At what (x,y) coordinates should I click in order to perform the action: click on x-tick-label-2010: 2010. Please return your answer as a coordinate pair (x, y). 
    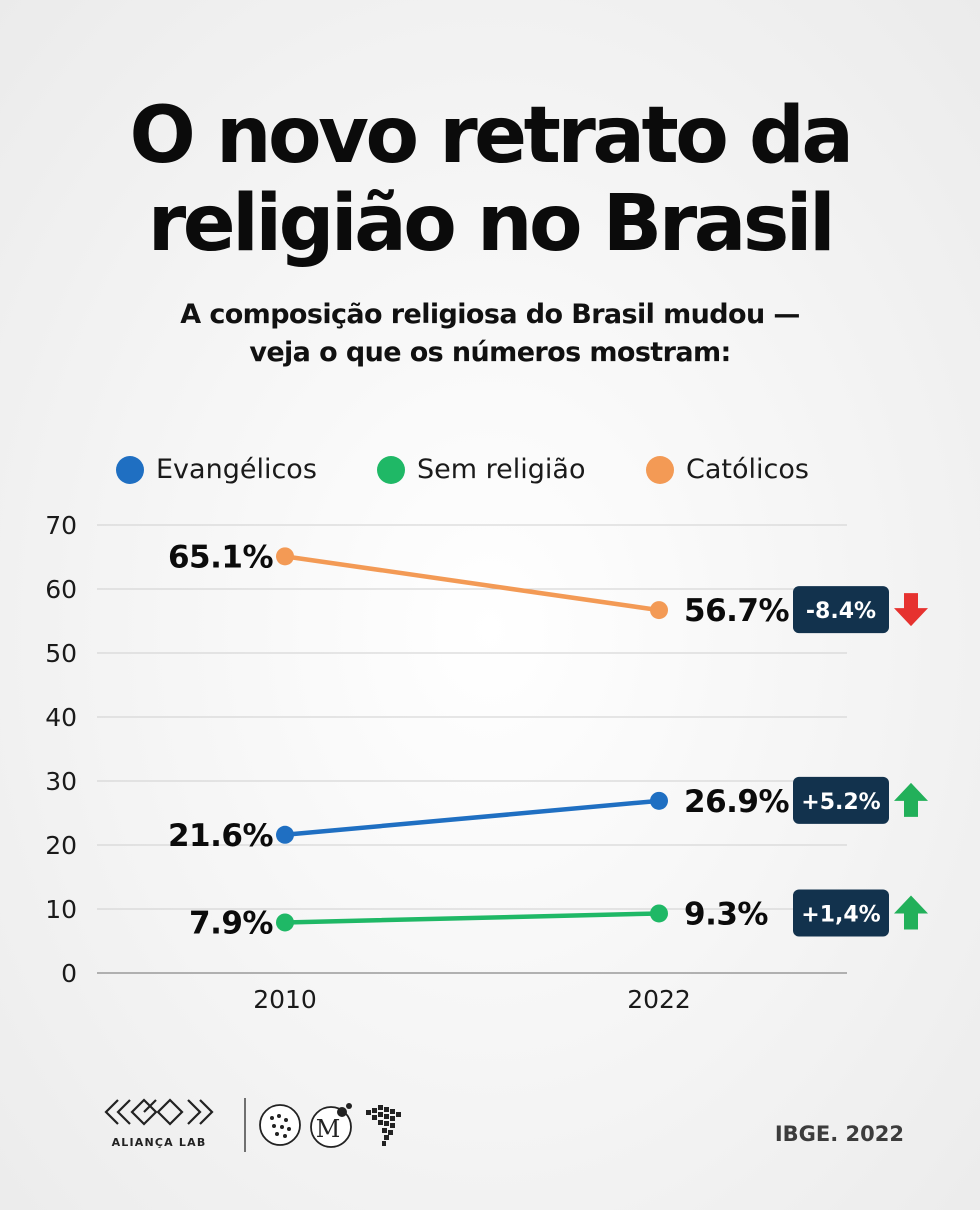
    Looking at the image, I should click on (285, 999).